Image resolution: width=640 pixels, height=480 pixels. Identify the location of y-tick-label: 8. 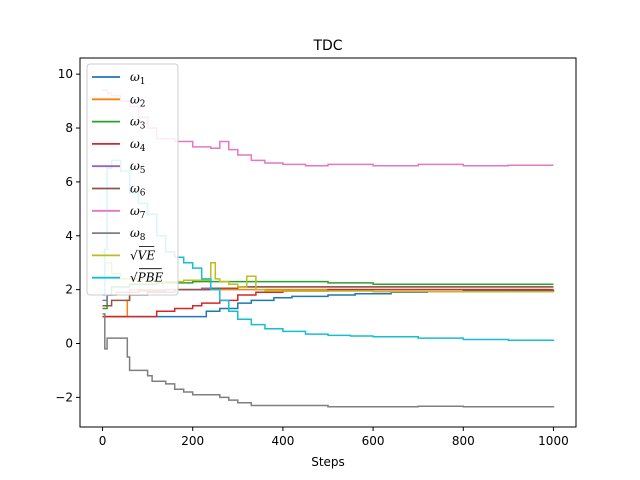
(69, 128).